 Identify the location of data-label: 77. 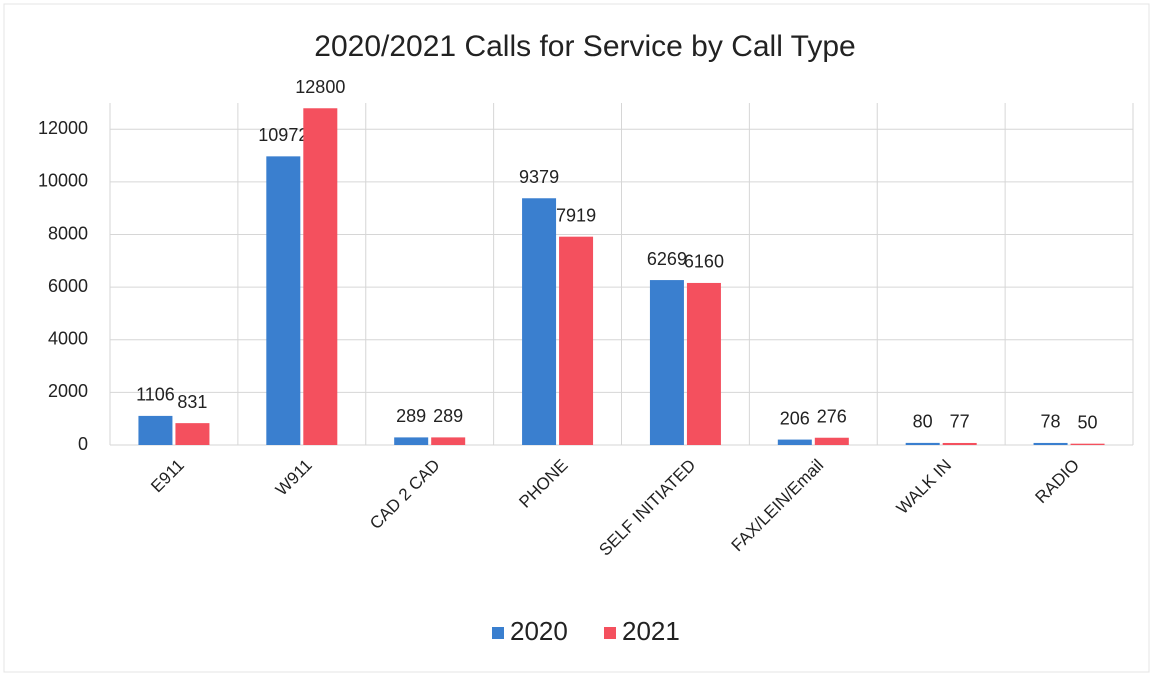
(960, 422).